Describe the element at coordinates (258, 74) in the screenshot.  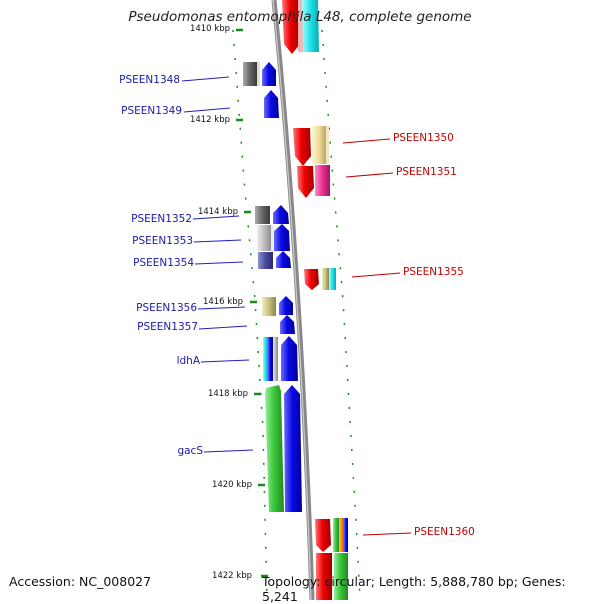
I see `gene-PSEEN1348-light` at that location.